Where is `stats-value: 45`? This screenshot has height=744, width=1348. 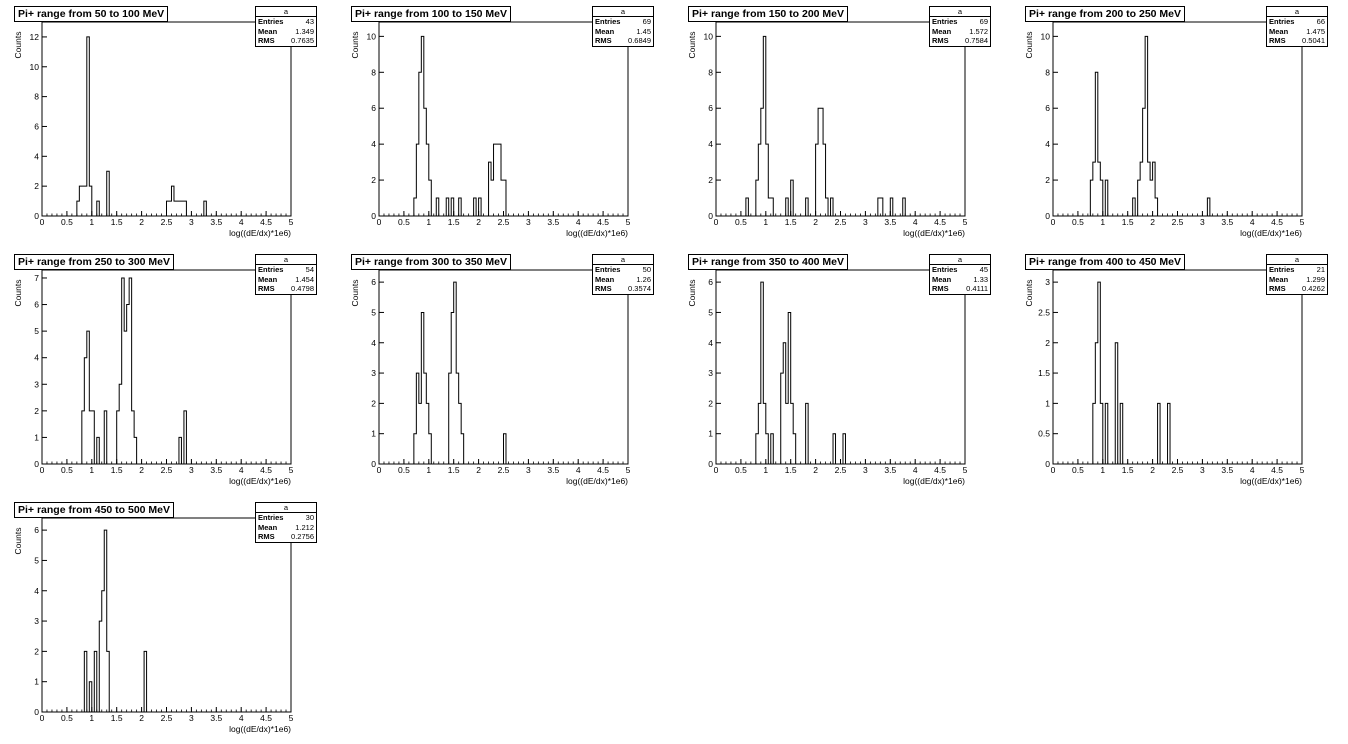 stats-value: 45 is located at coordinates (983, 269).